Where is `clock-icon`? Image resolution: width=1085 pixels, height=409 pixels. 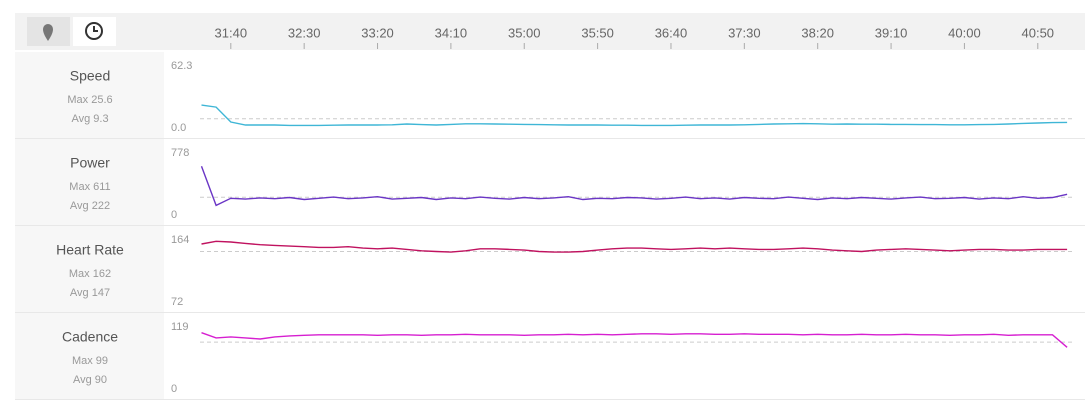 clock-icon is located at coordinates (94, 31).